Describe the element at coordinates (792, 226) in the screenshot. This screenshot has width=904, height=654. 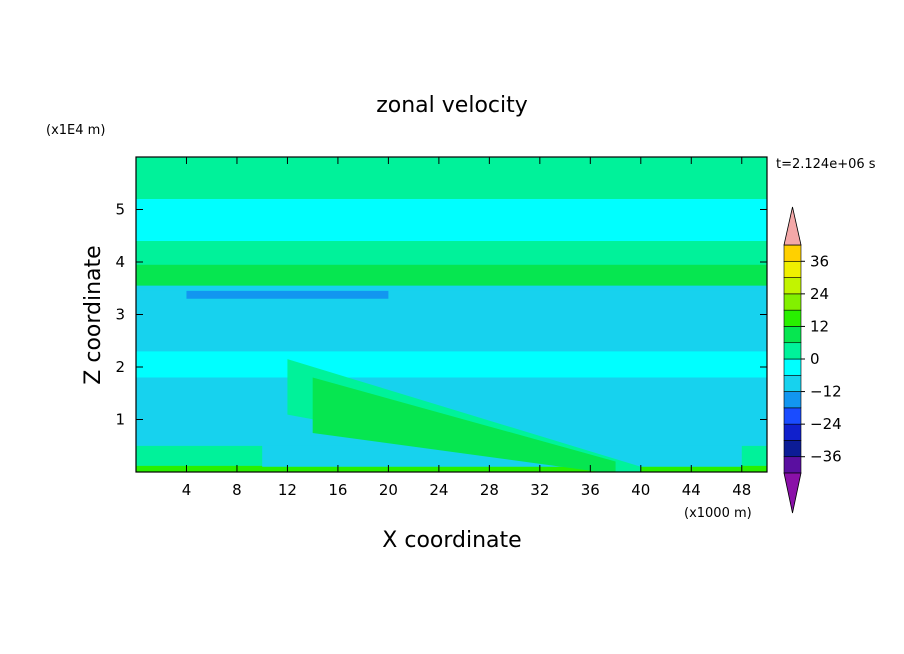
I see `colorbar-over-triangle` at that location.